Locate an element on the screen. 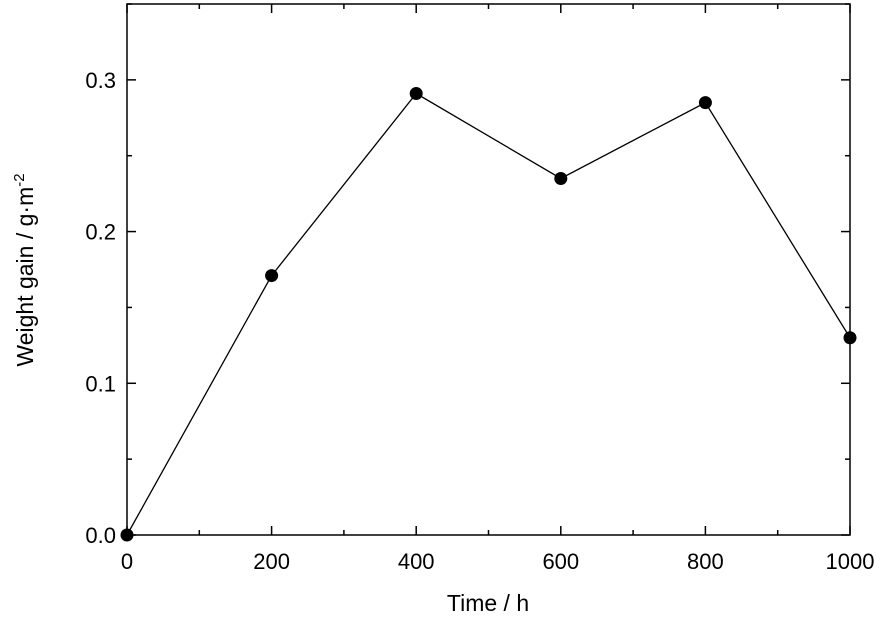 Image resolution: width=886 pixels, height=619 pixels. x-tick-label: 400 is located at coordinates (416, 561).